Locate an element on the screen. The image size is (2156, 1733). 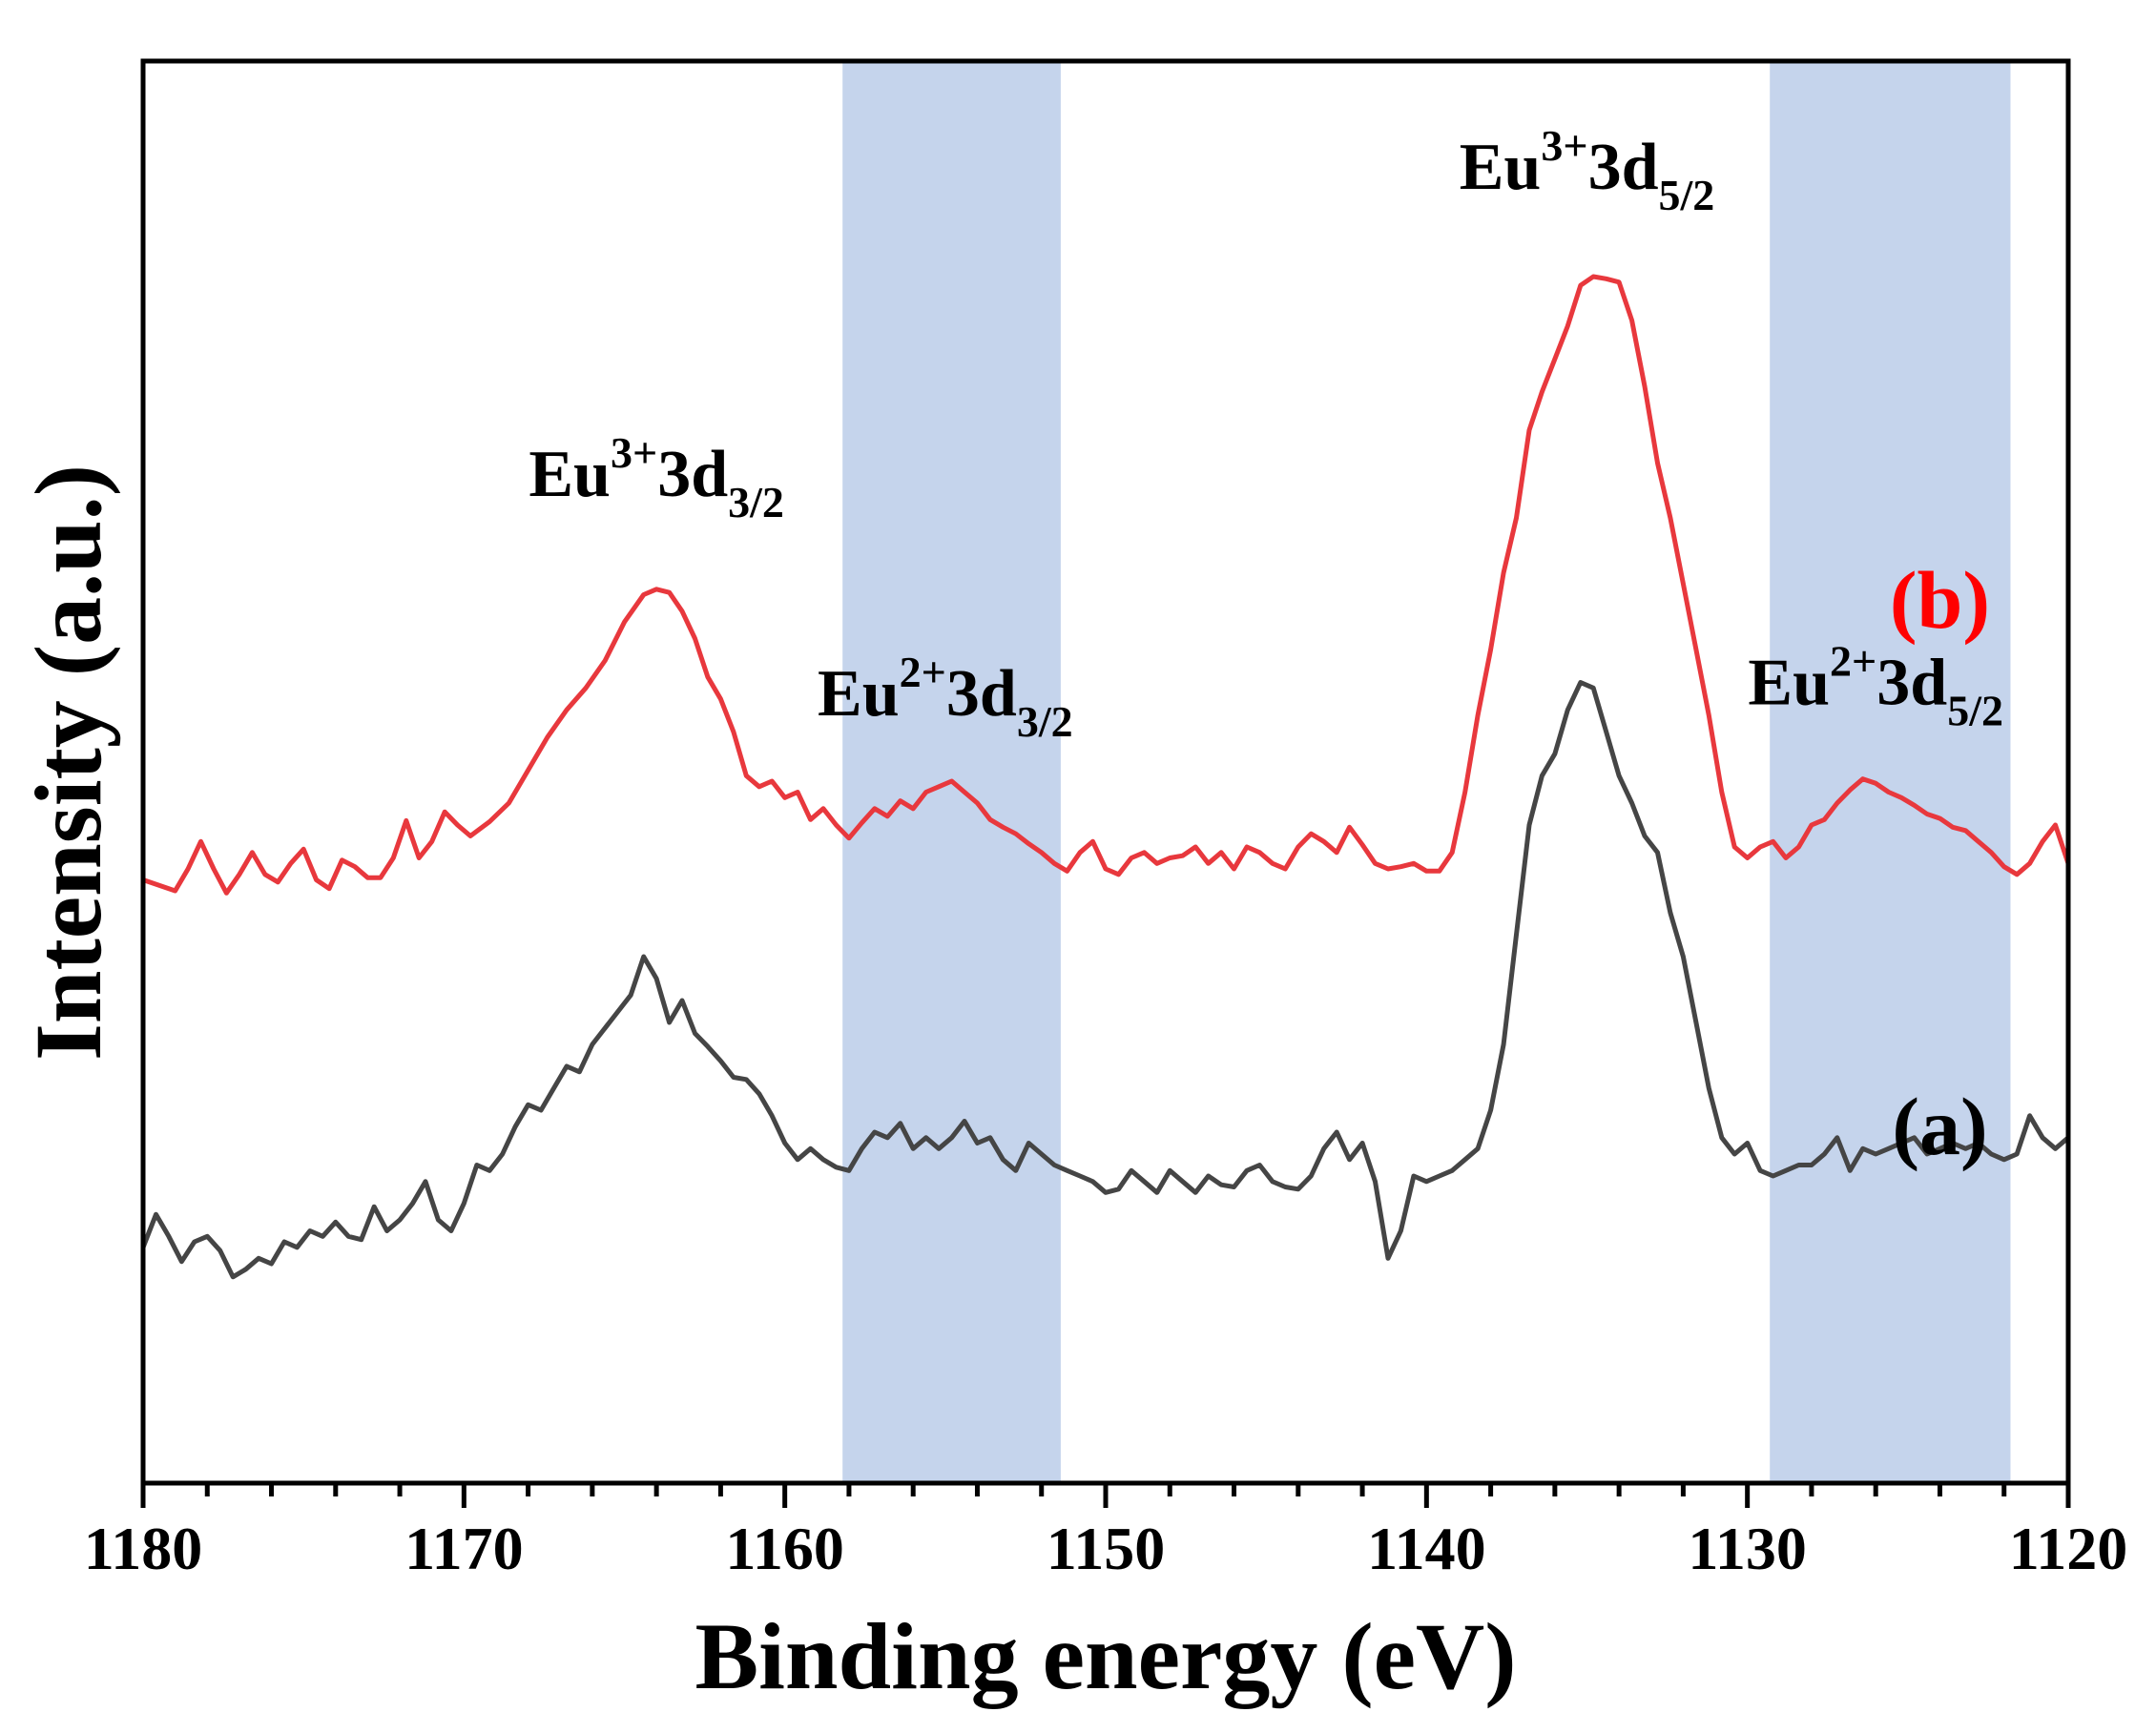
x-tick-label: 1120 is located at coordinates (2068, 1548).